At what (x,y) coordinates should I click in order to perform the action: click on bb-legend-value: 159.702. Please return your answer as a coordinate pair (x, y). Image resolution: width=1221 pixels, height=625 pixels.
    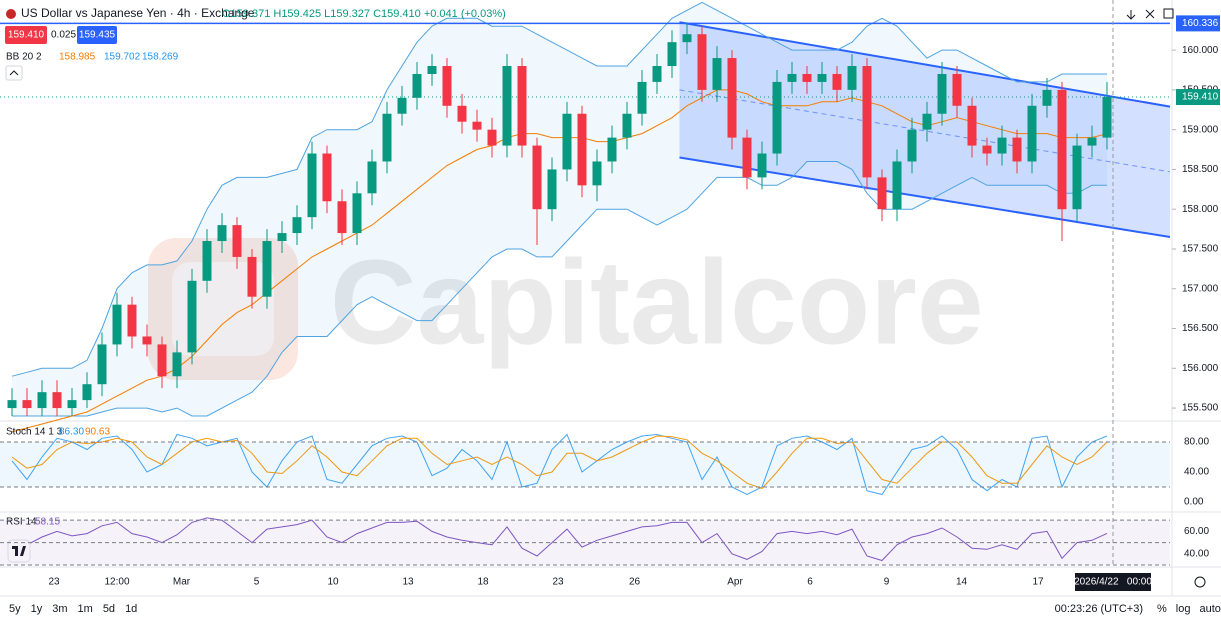
    Looking at the image, I should click on (122, 57).